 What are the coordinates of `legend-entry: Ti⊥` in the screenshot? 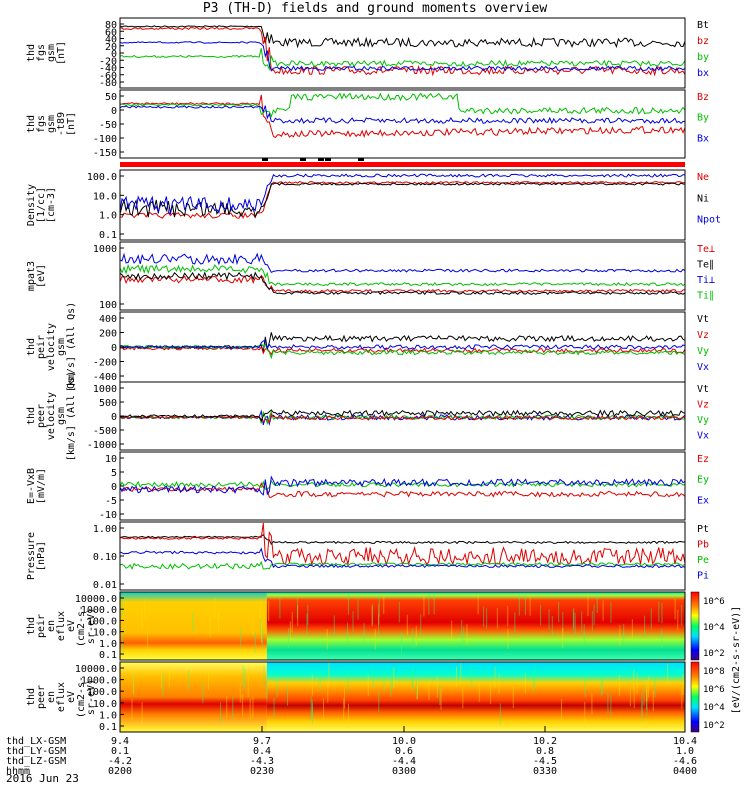 It's located at (706, 280).